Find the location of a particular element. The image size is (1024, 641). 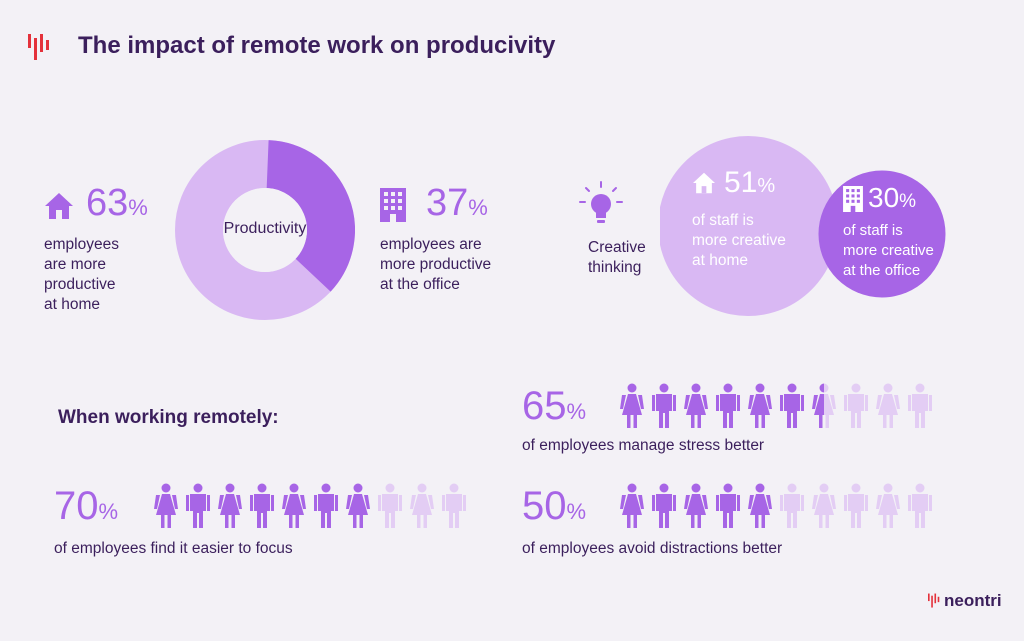

productivity-donut-chart is located at coordinates (265, 230).